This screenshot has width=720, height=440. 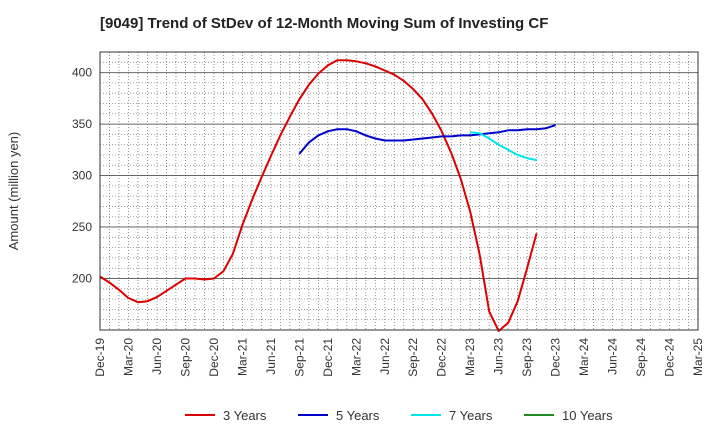 I want to click on x-tick-label: Jun-24, so click(x=613, y=356).